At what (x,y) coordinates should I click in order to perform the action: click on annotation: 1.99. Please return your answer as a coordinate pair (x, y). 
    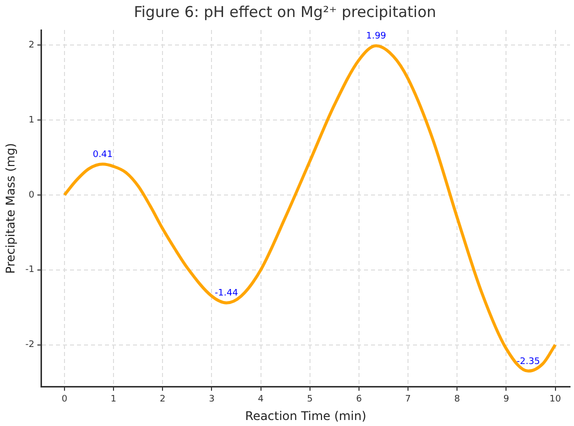
    Looking at the image, I should click on (376, 37).